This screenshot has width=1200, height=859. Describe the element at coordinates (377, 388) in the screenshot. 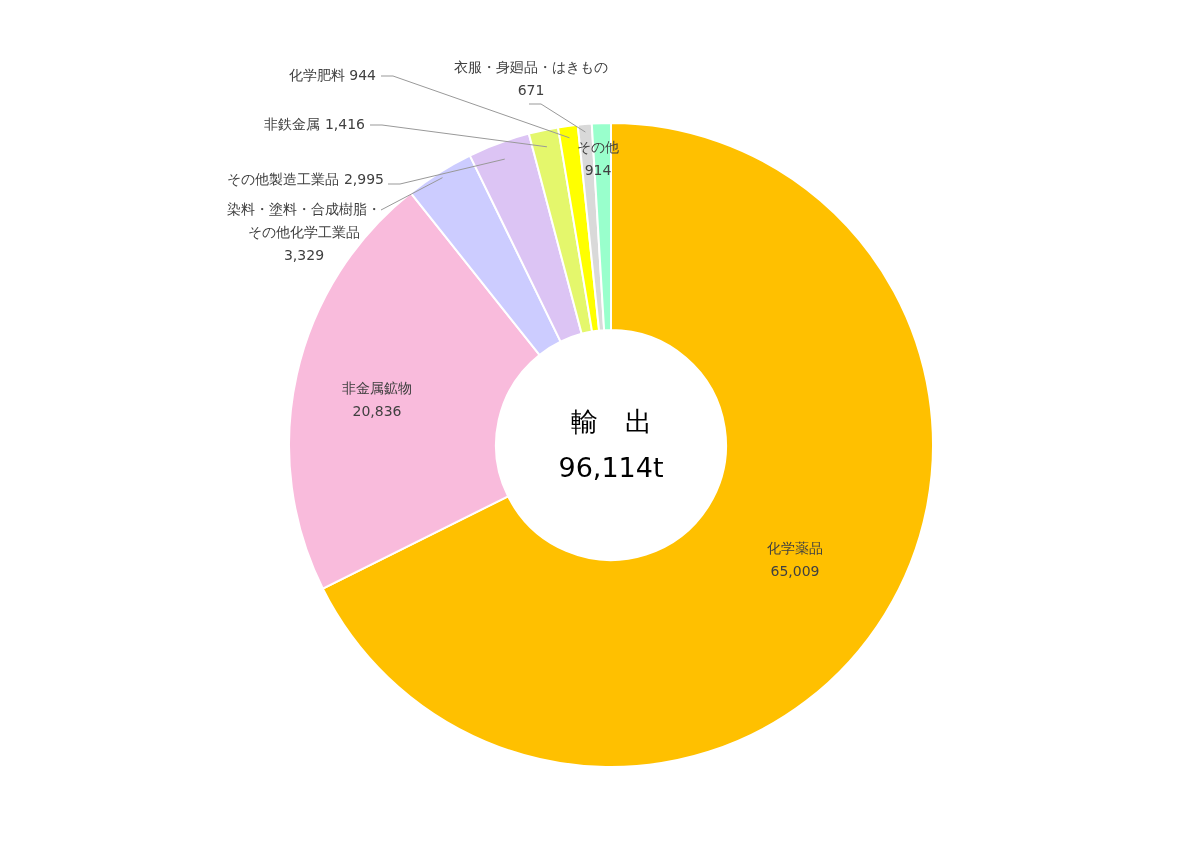

I see `slice-label: 非金属鉱物` at that location.